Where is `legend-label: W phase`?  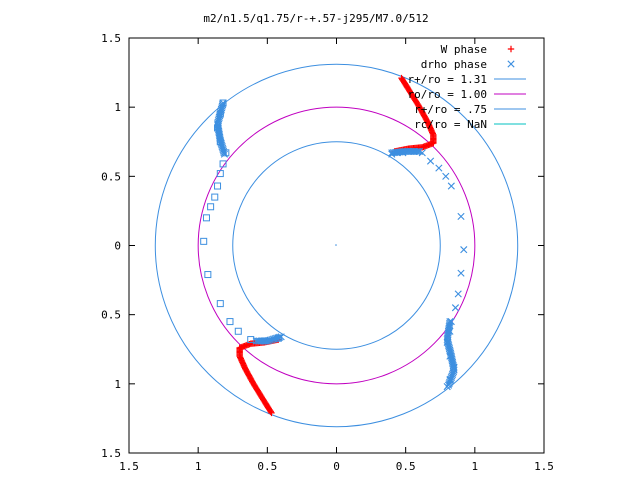 legend-label: W phase is located at coordinates (464, 49).